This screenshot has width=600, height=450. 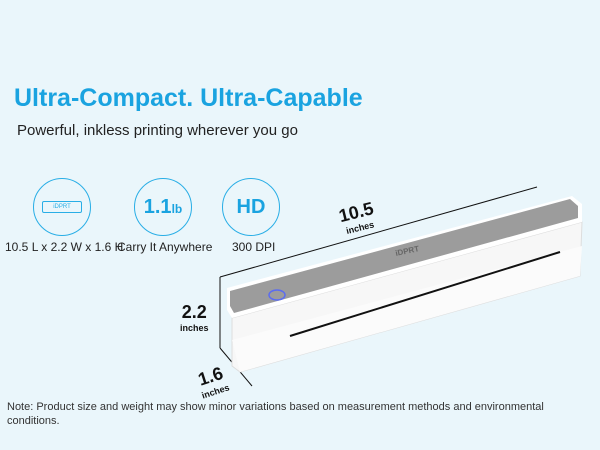 I want to click on weight-value: 1.1, so click(x=157, y=206).